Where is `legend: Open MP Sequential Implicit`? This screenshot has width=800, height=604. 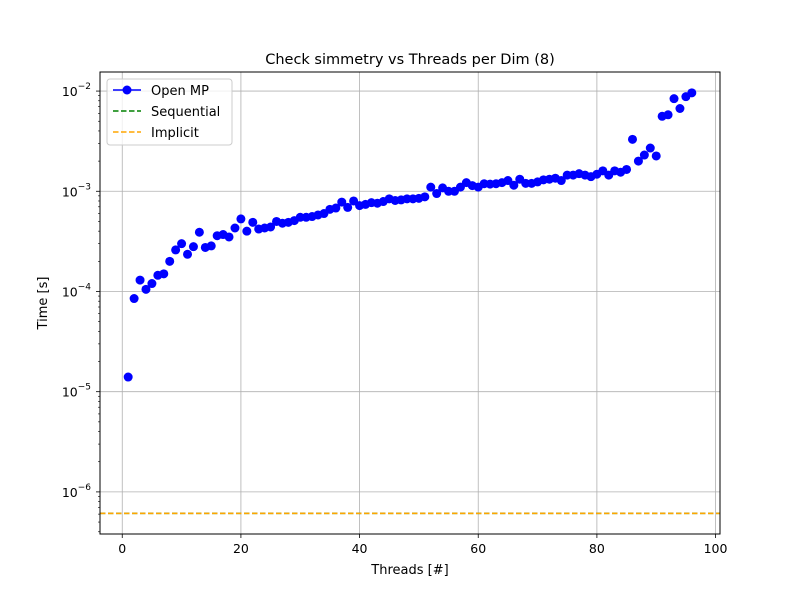 legend: Open MP Sequential Implicit is located at coordinates (169, 112).